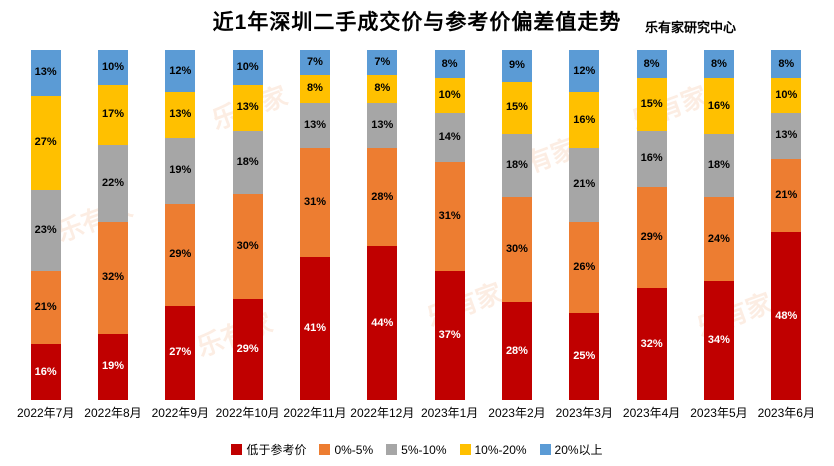  I want to click on bar-segment-label: 22%, so click(112, 182).